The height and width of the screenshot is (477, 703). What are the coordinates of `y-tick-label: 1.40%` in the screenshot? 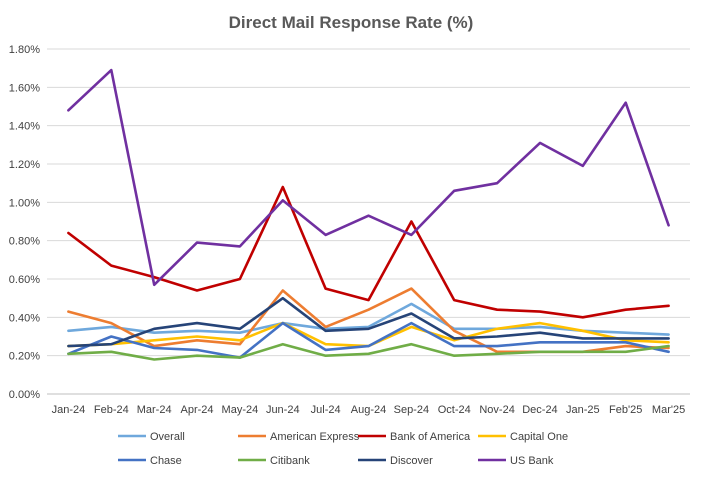 It's located at (24, 127).